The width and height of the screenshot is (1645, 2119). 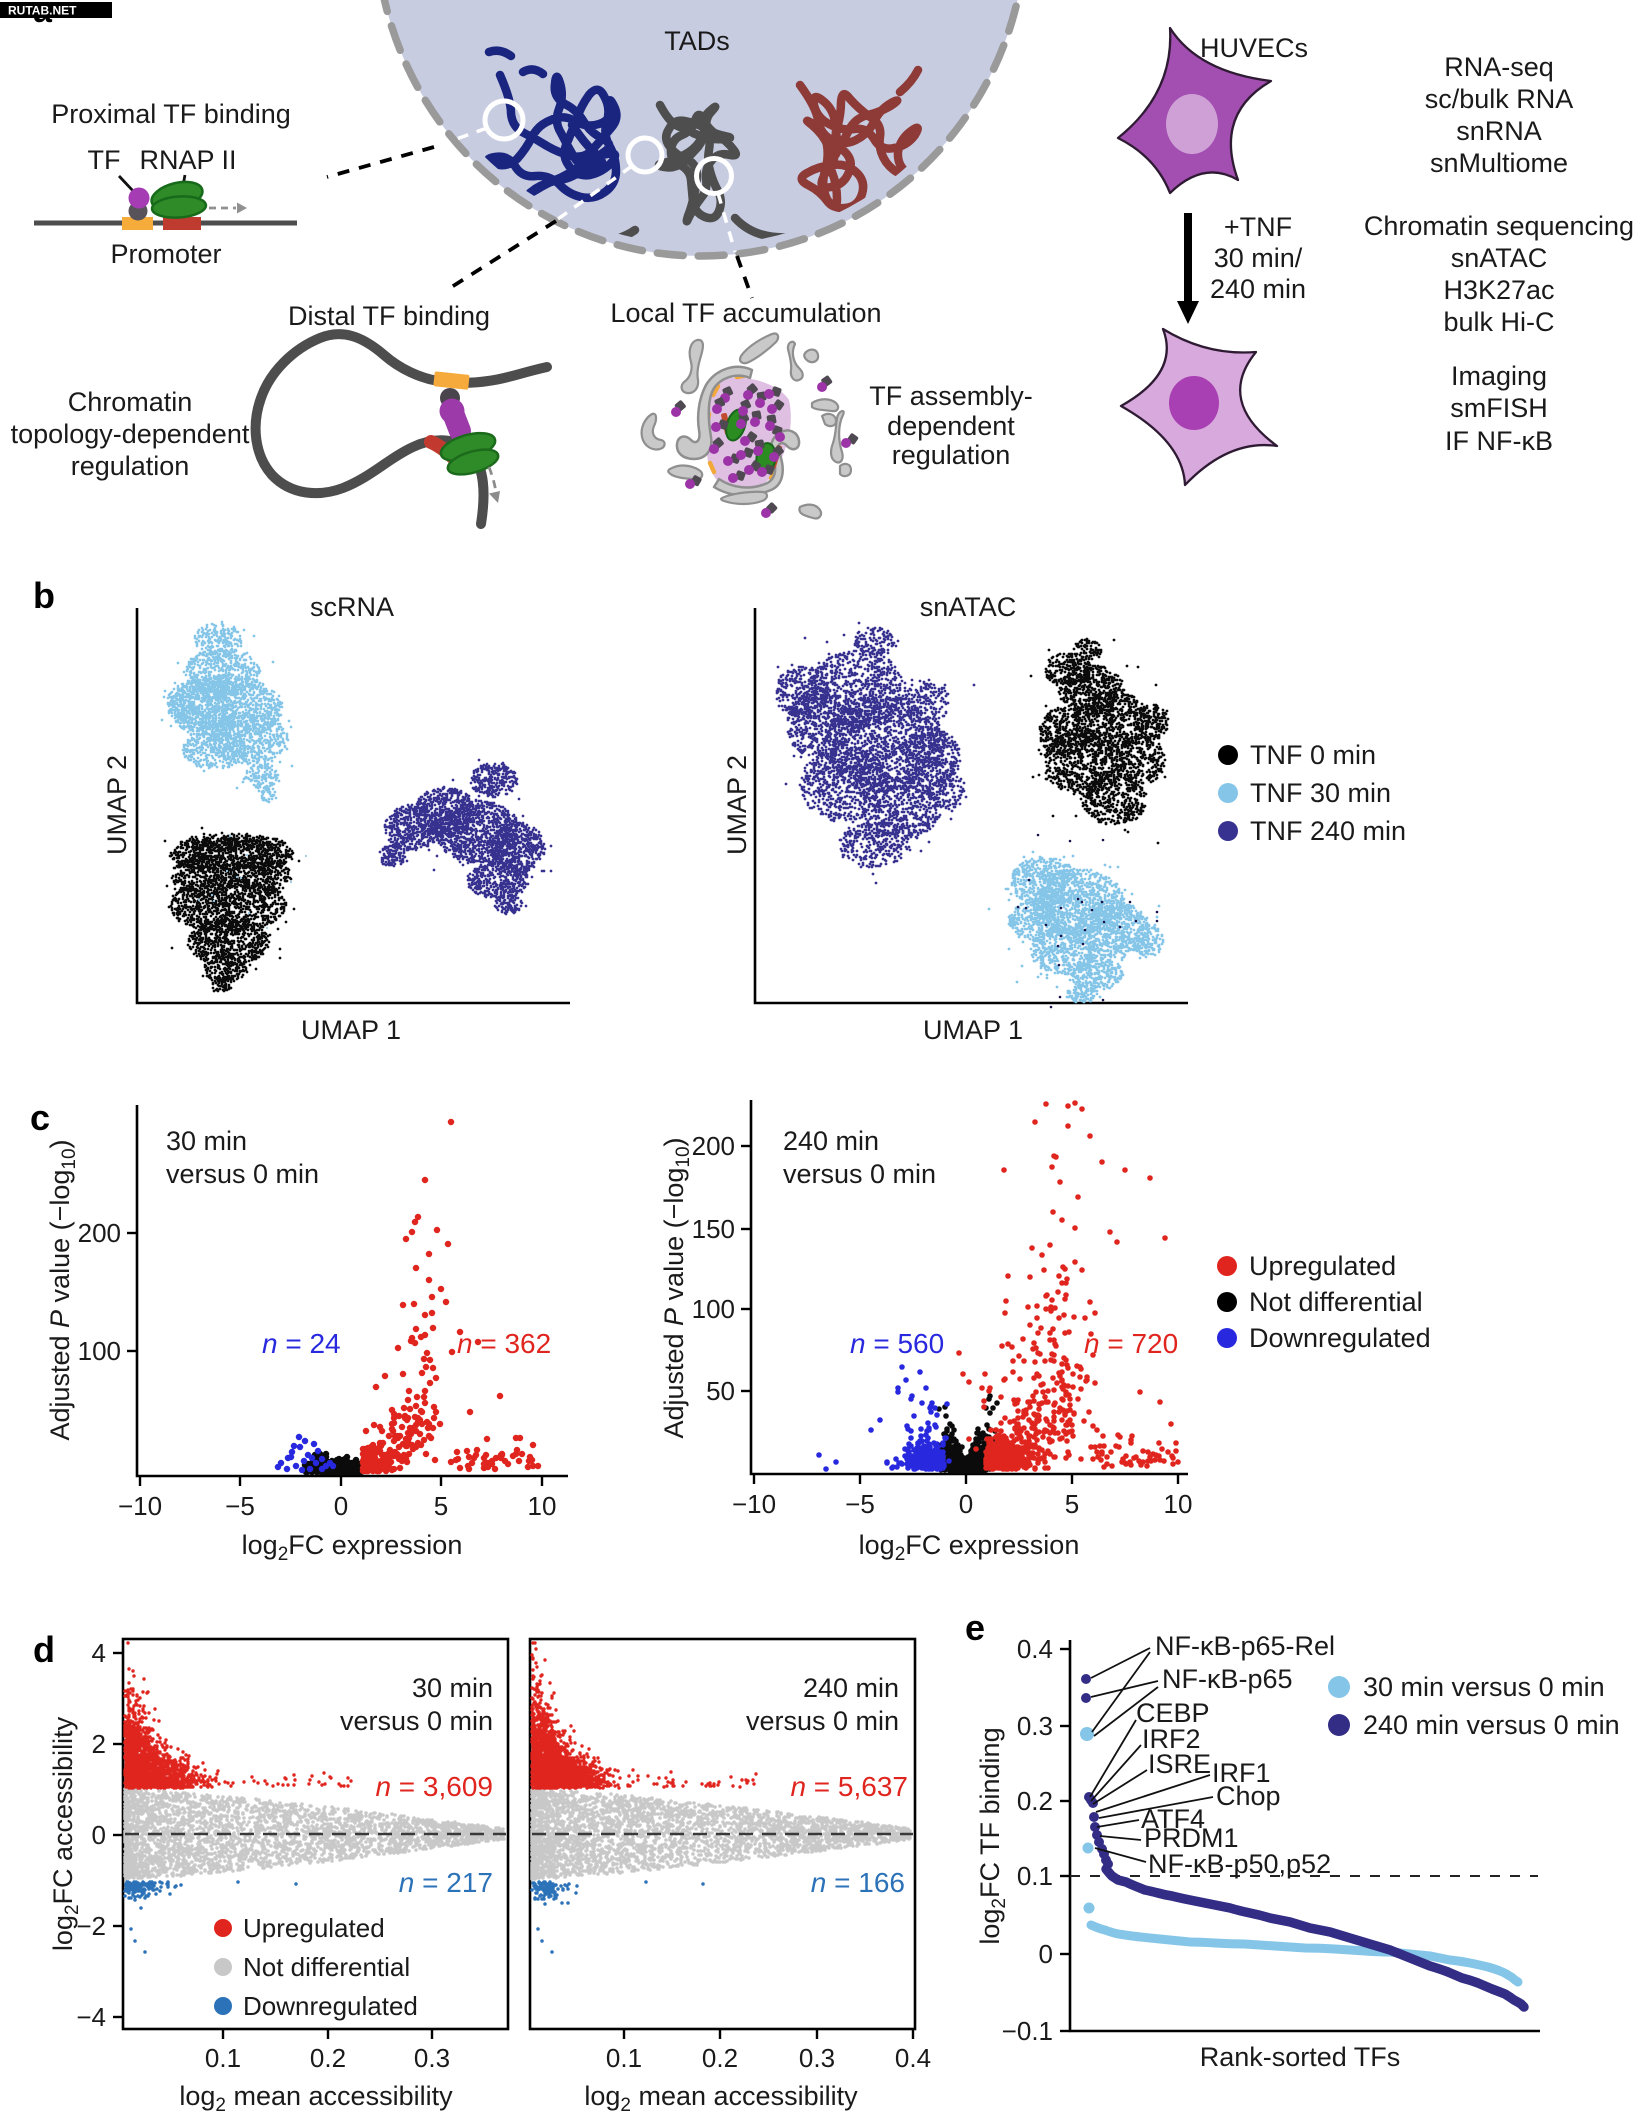 I want to click on svg-text: Promoter, so click(x=165, y=254).